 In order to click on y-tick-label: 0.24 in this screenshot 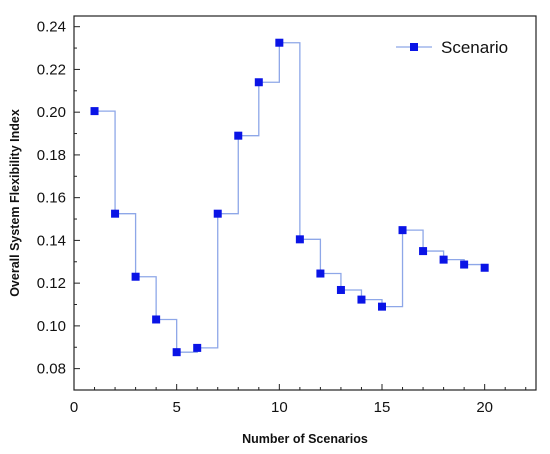, I will do `click(51, 27)`.